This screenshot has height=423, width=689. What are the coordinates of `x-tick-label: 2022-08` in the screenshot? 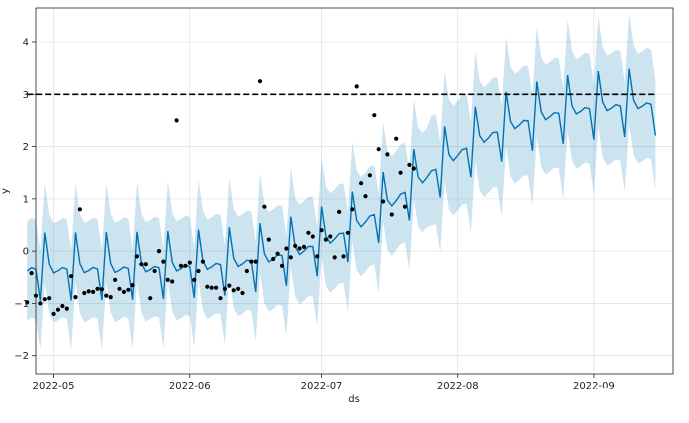 It's located at (458, 386).